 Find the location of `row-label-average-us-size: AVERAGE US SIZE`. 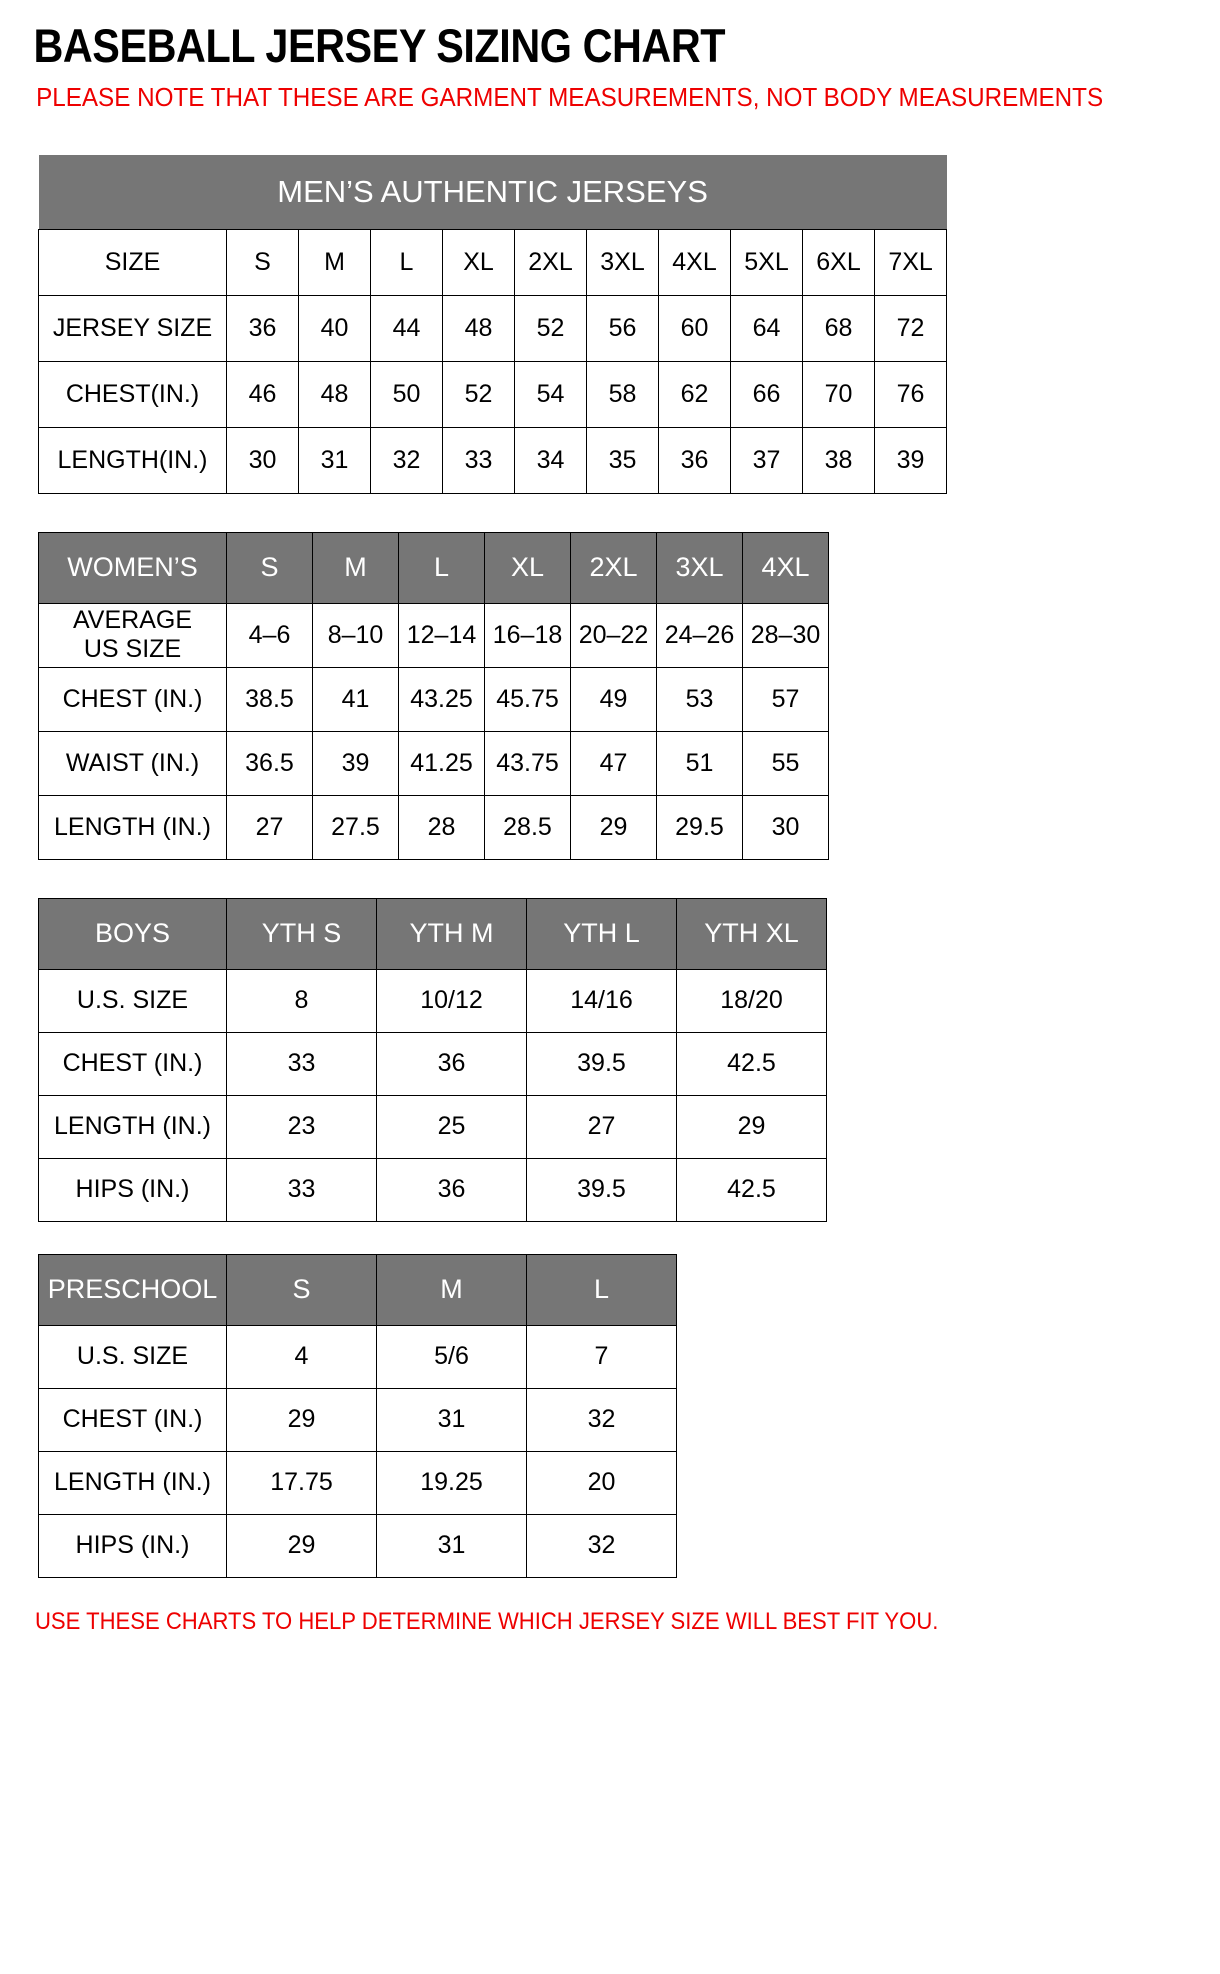

row-label-average-us-size: AVERAGE US SIZE is located at coordinates (132, 635).